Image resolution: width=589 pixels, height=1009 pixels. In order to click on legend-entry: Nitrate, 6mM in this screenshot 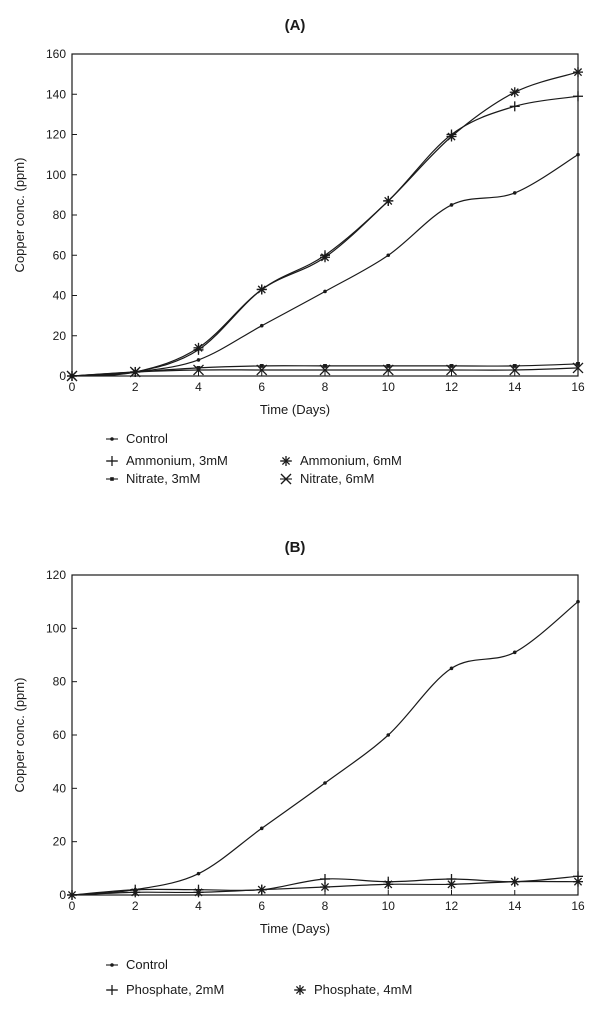, I will do `click(327, 478)`.